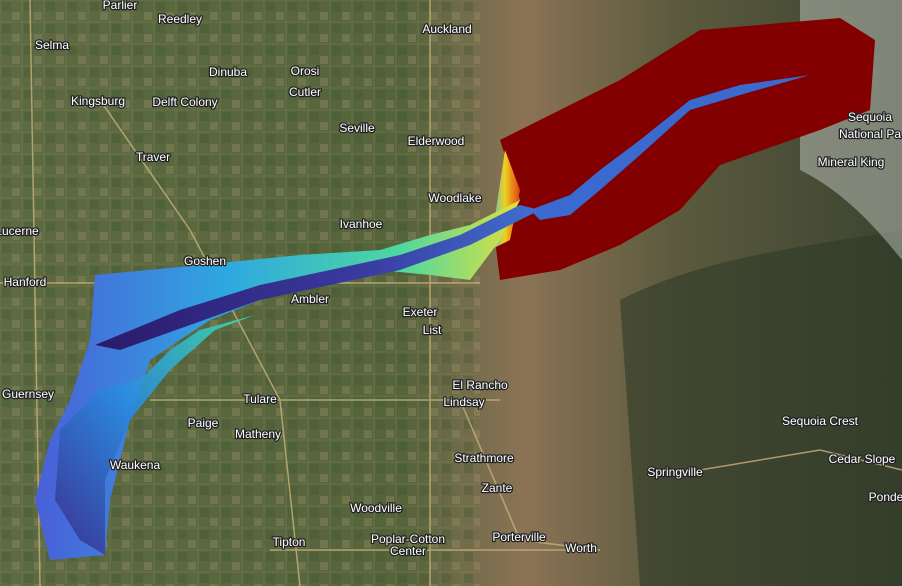 The height and width of the screenshot is (586, 902). What do you see at coordinates (862, 459) in the screenshot?
I see `place-label: Cedar Slope` at bounding box center [862, 459].